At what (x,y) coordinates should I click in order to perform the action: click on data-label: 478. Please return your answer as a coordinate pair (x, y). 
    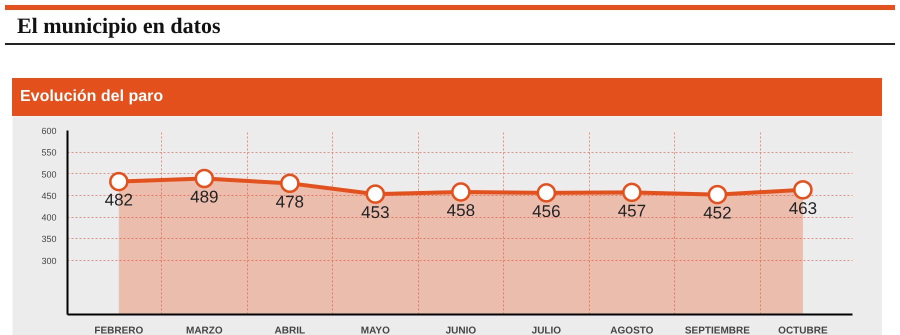
    Looking at the image, I should click on (290, 202).